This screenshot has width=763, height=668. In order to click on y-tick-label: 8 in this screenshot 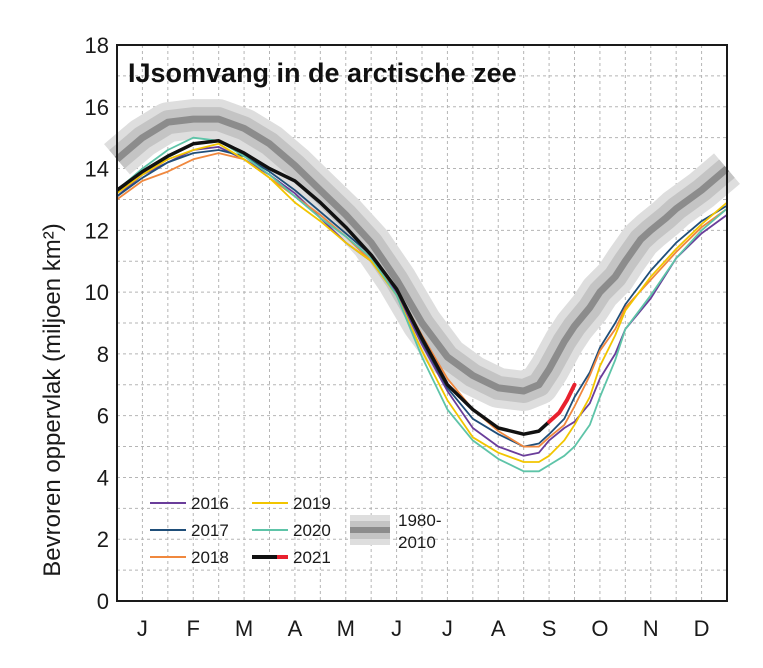, I will do `click(103, 354)`.